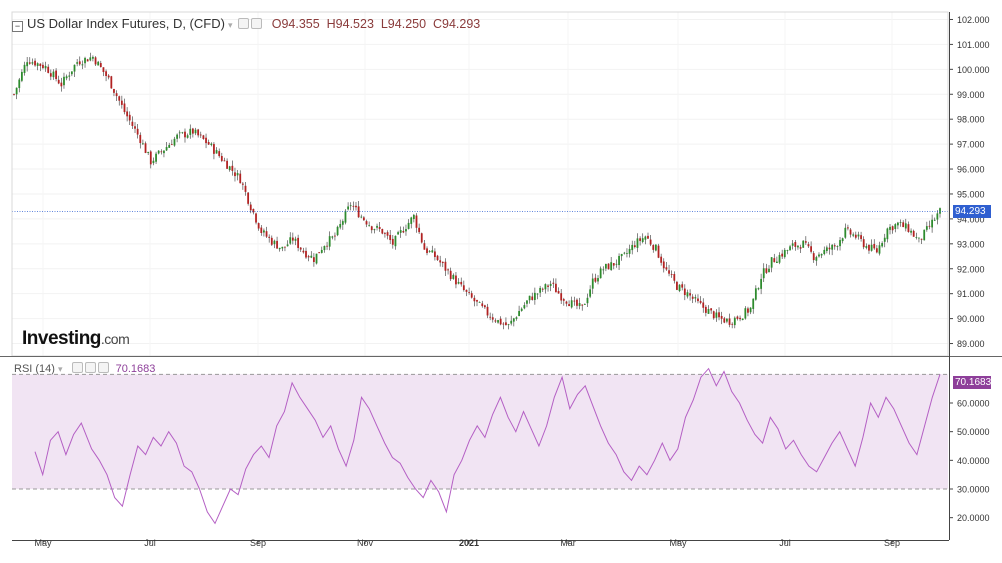  Describe the element at coordinates (972, 382) in the screenshot. I see `rsi-value-tag: 70.1683` at that location.